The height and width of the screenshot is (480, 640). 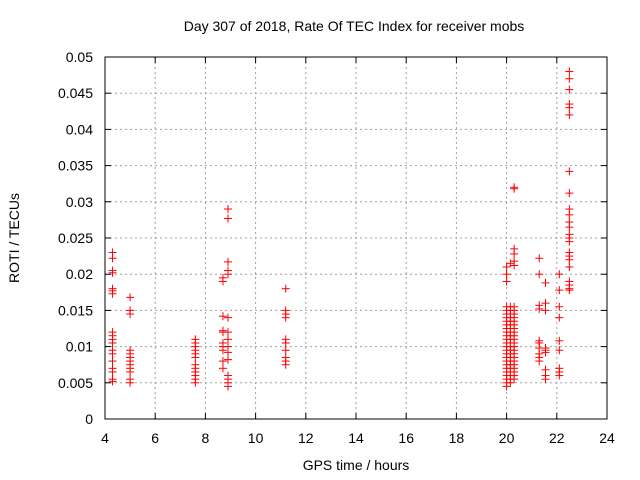 What do you see at coordinates (75, 166) in the screenshot?
I see `y-tick-label: 0.035` at bounding box center [75, 166].